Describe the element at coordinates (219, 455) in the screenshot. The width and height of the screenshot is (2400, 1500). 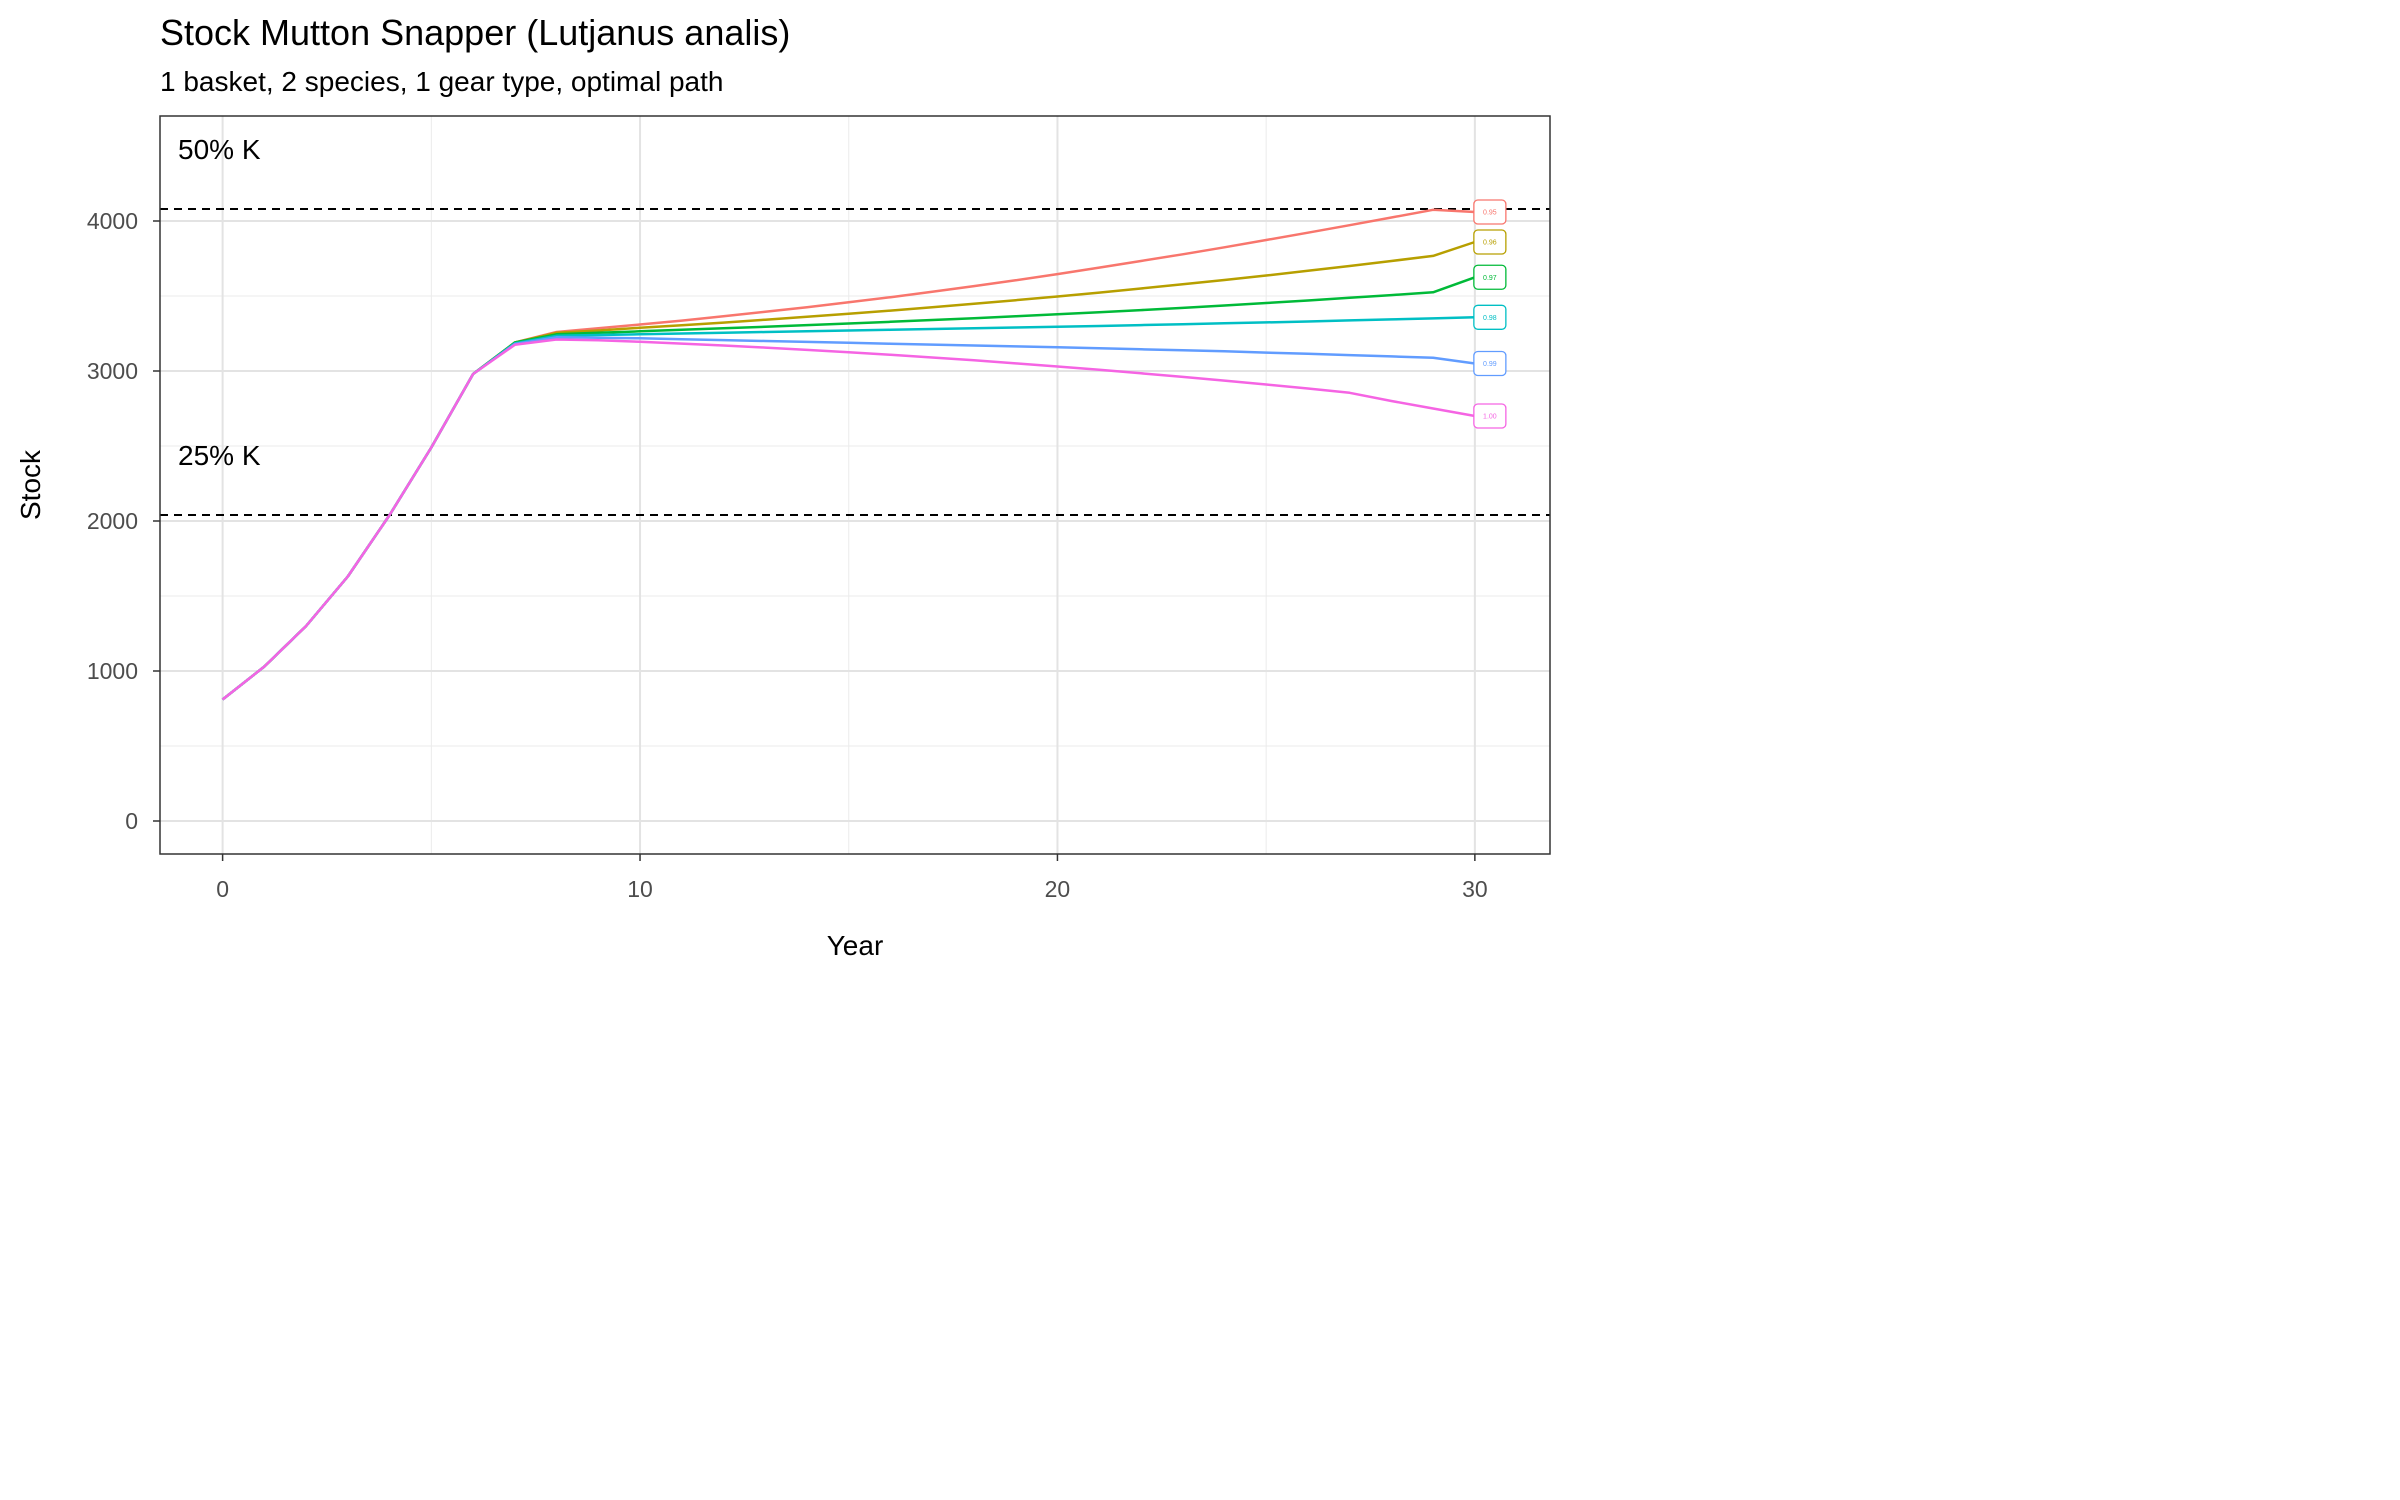
I see `reference-line-label: 25% K` at that location.